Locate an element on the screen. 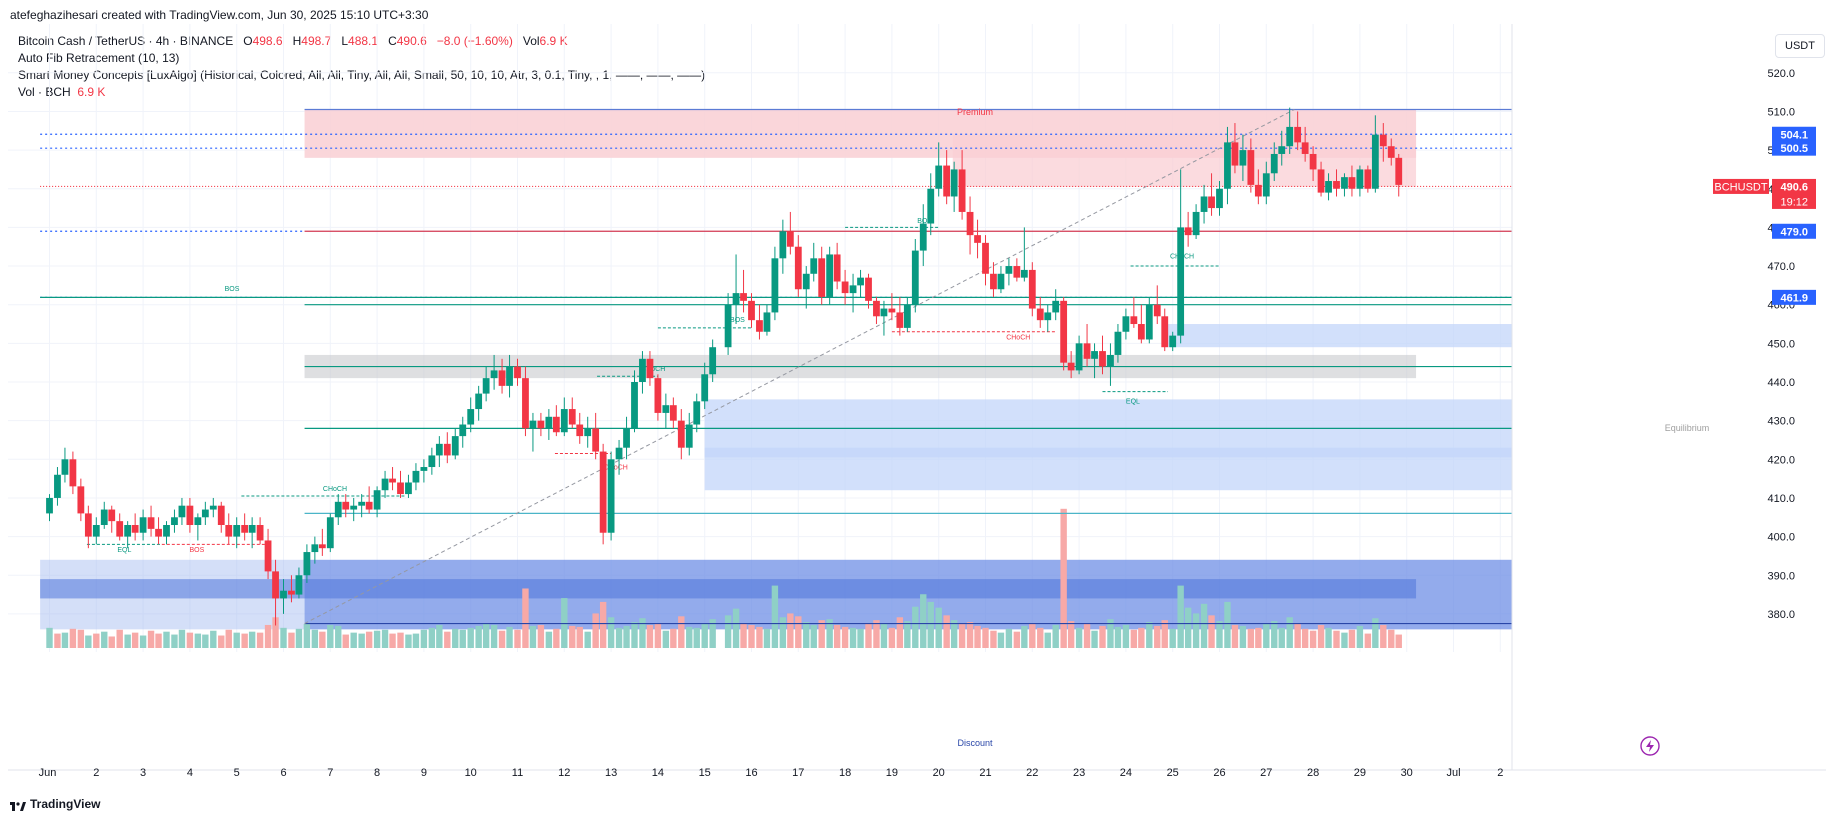 Image resolution: width=1835 pixels, height=822 pixels. symbol-title: Bitcoin Cash / TetherUS · 4h · BINANCE is located at coordinates (126, 41).